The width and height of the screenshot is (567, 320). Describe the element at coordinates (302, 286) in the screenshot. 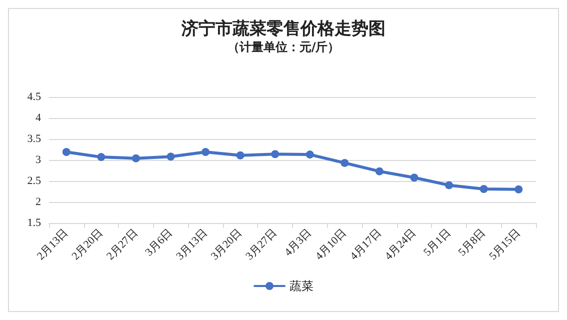

I see `legend-label: 蔬菜` at that location.